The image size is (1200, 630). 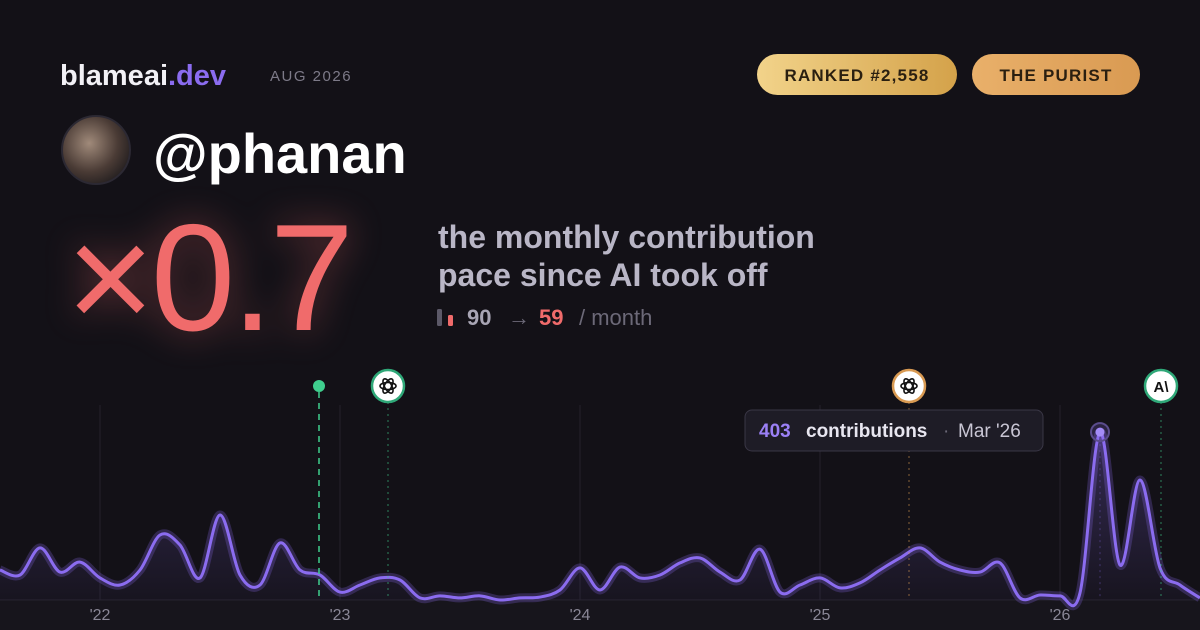 I want to click on anthropic-logo: A\, so click(x=1162, y=387).